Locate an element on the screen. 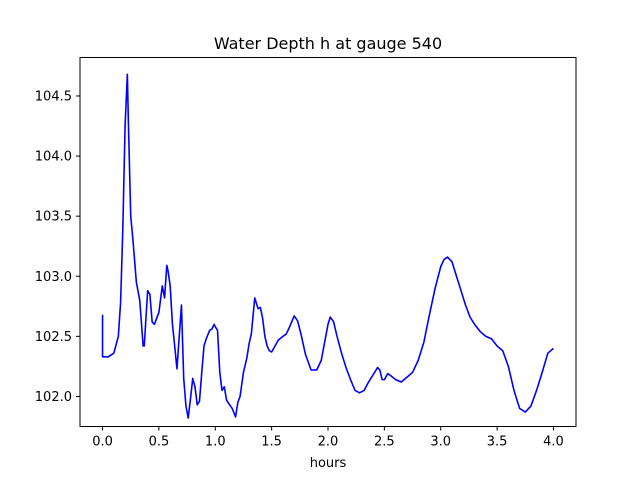 Image resolution: width=640 pixels, height=480 pixels. x-tick-label: 3.5 is located at coordinates (497, 442).